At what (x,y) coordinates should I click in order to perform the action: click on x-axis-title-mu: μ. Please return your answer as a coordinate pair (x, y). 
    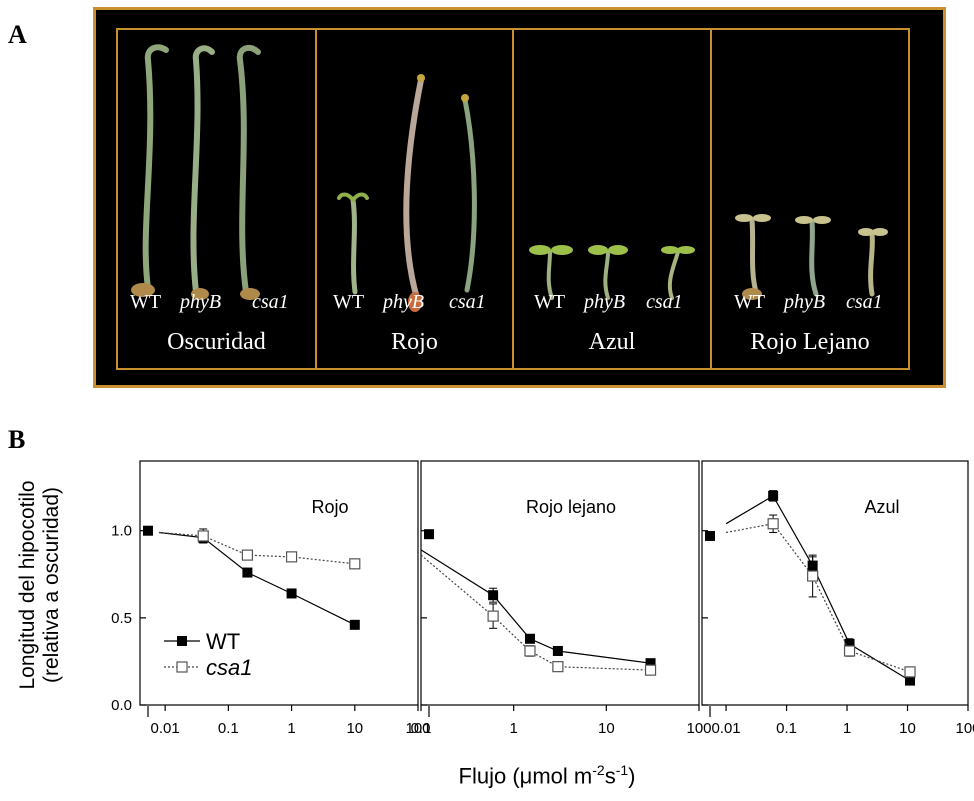
    Looking at the image, I should click on (526, 776).